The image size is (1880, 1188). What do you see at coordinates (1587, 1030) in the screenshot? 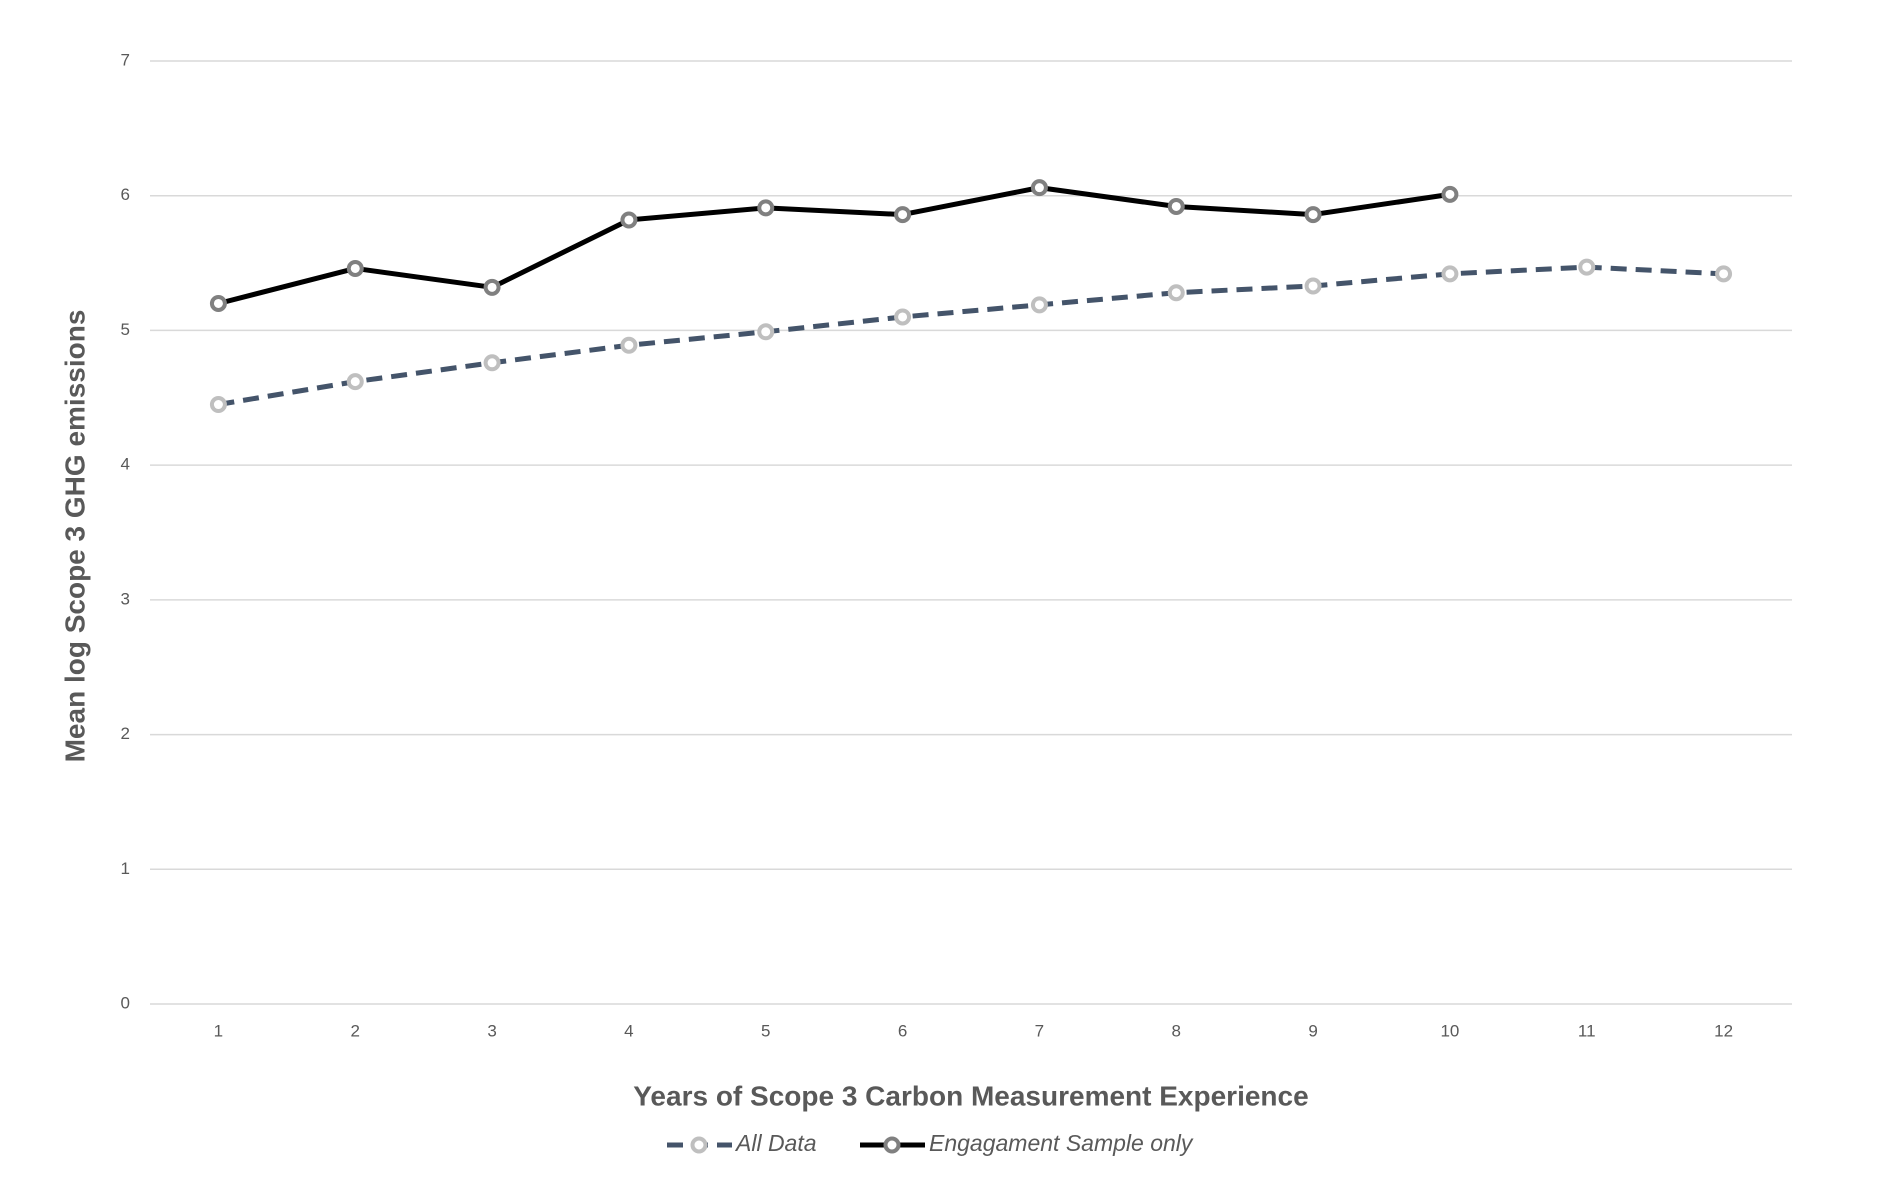
I see `x-tick-label: 11` at bounding box center [1587, 1030].